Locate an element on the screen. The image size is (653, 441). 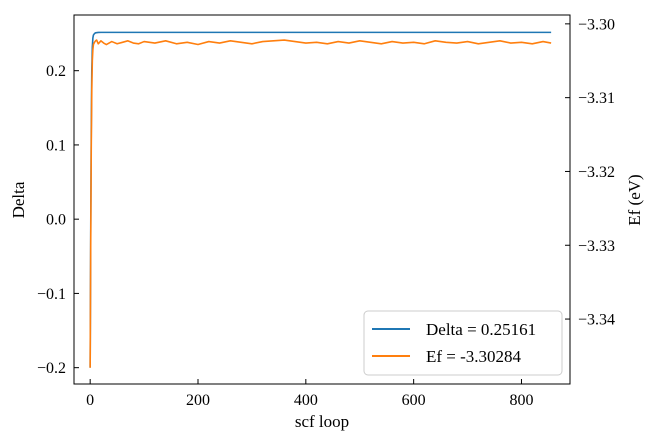
y2-tick-label: −3.32 is located at coordinates (596, 172).